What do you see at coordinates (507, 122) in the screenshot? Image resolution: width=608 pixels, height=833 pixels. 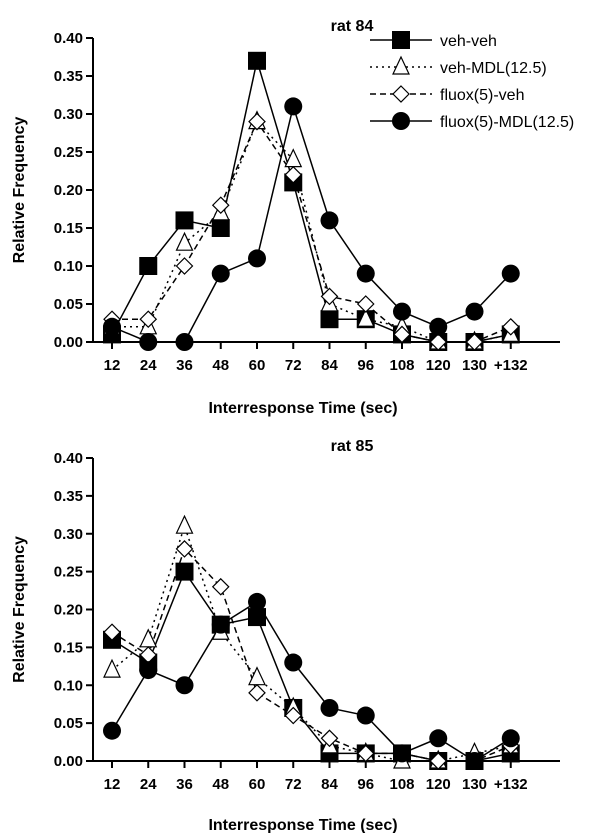 I see `legend-entry: fluox(5)-MDL(12.5)` at bounding box center [507, 122].